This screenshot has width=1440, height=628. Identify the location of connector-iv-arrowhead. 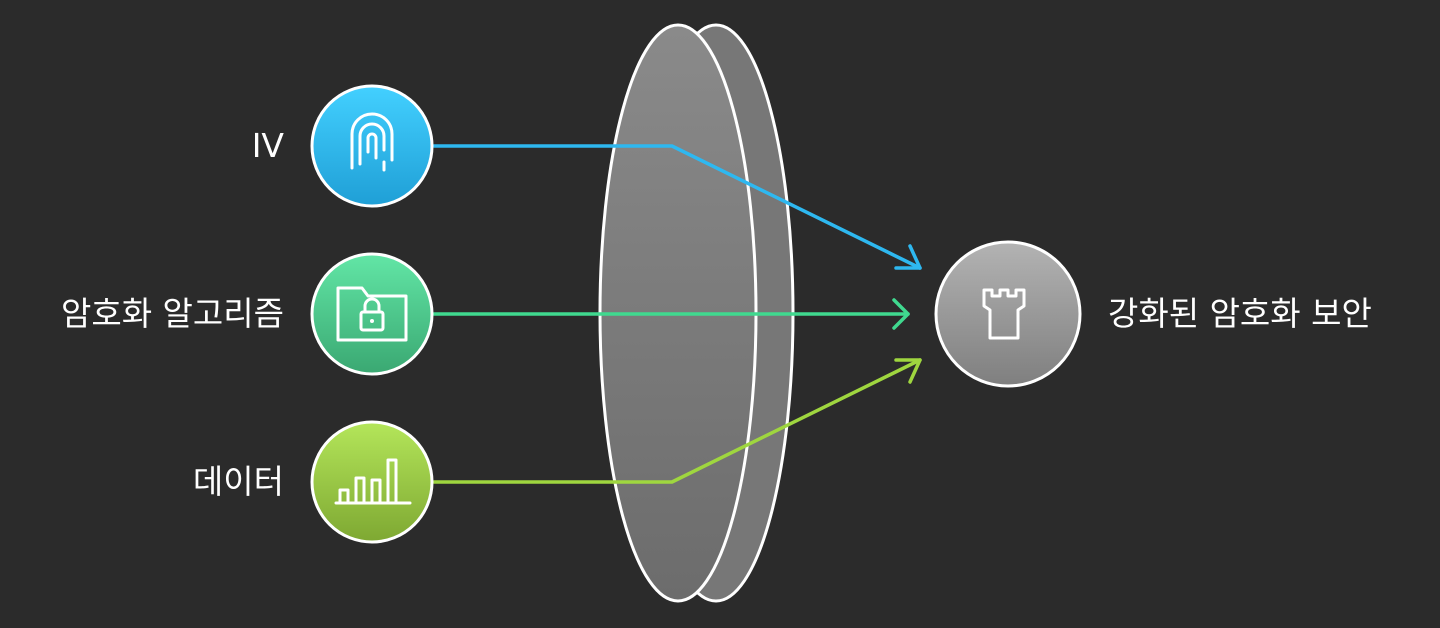
(908, 257).